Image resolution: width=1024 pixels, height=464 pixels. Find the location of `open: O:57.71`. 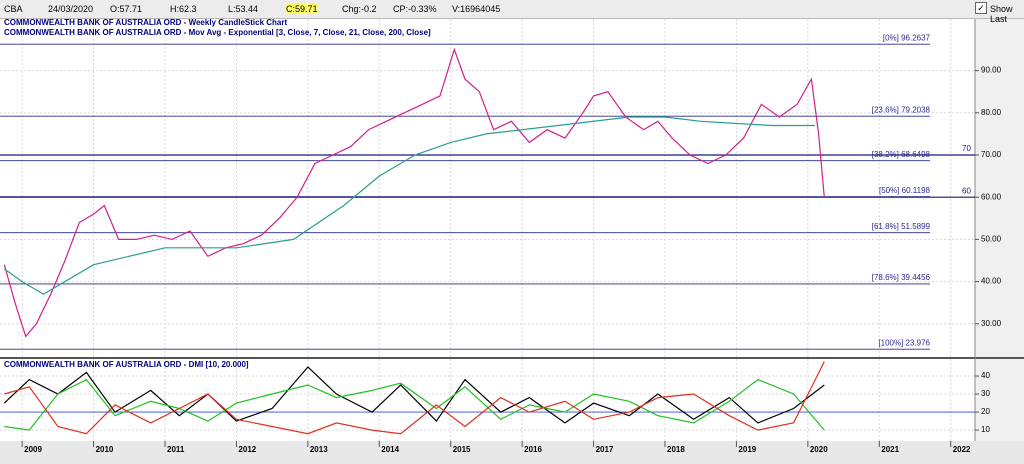

open: O:57.71 is located at coordinates (126, 9).